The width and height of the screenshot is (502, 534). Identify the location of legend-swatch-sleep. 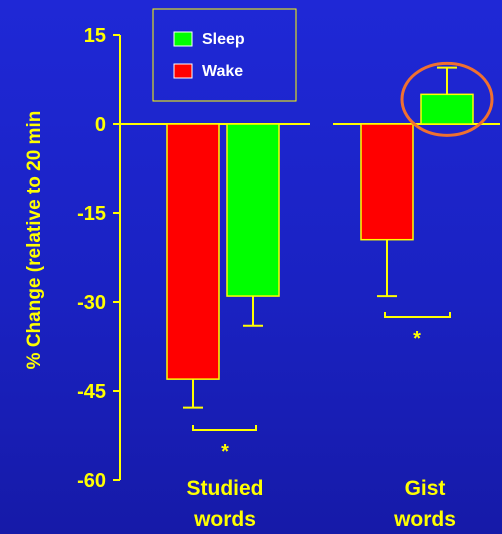
(183, 39).